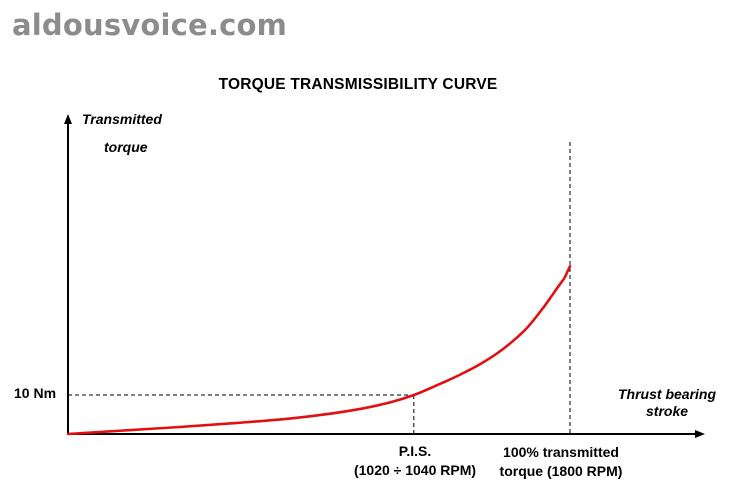  Describe the element at coordinates (700, 434) in the screenshot. I see `x-axis-arrow-icon` at that location.